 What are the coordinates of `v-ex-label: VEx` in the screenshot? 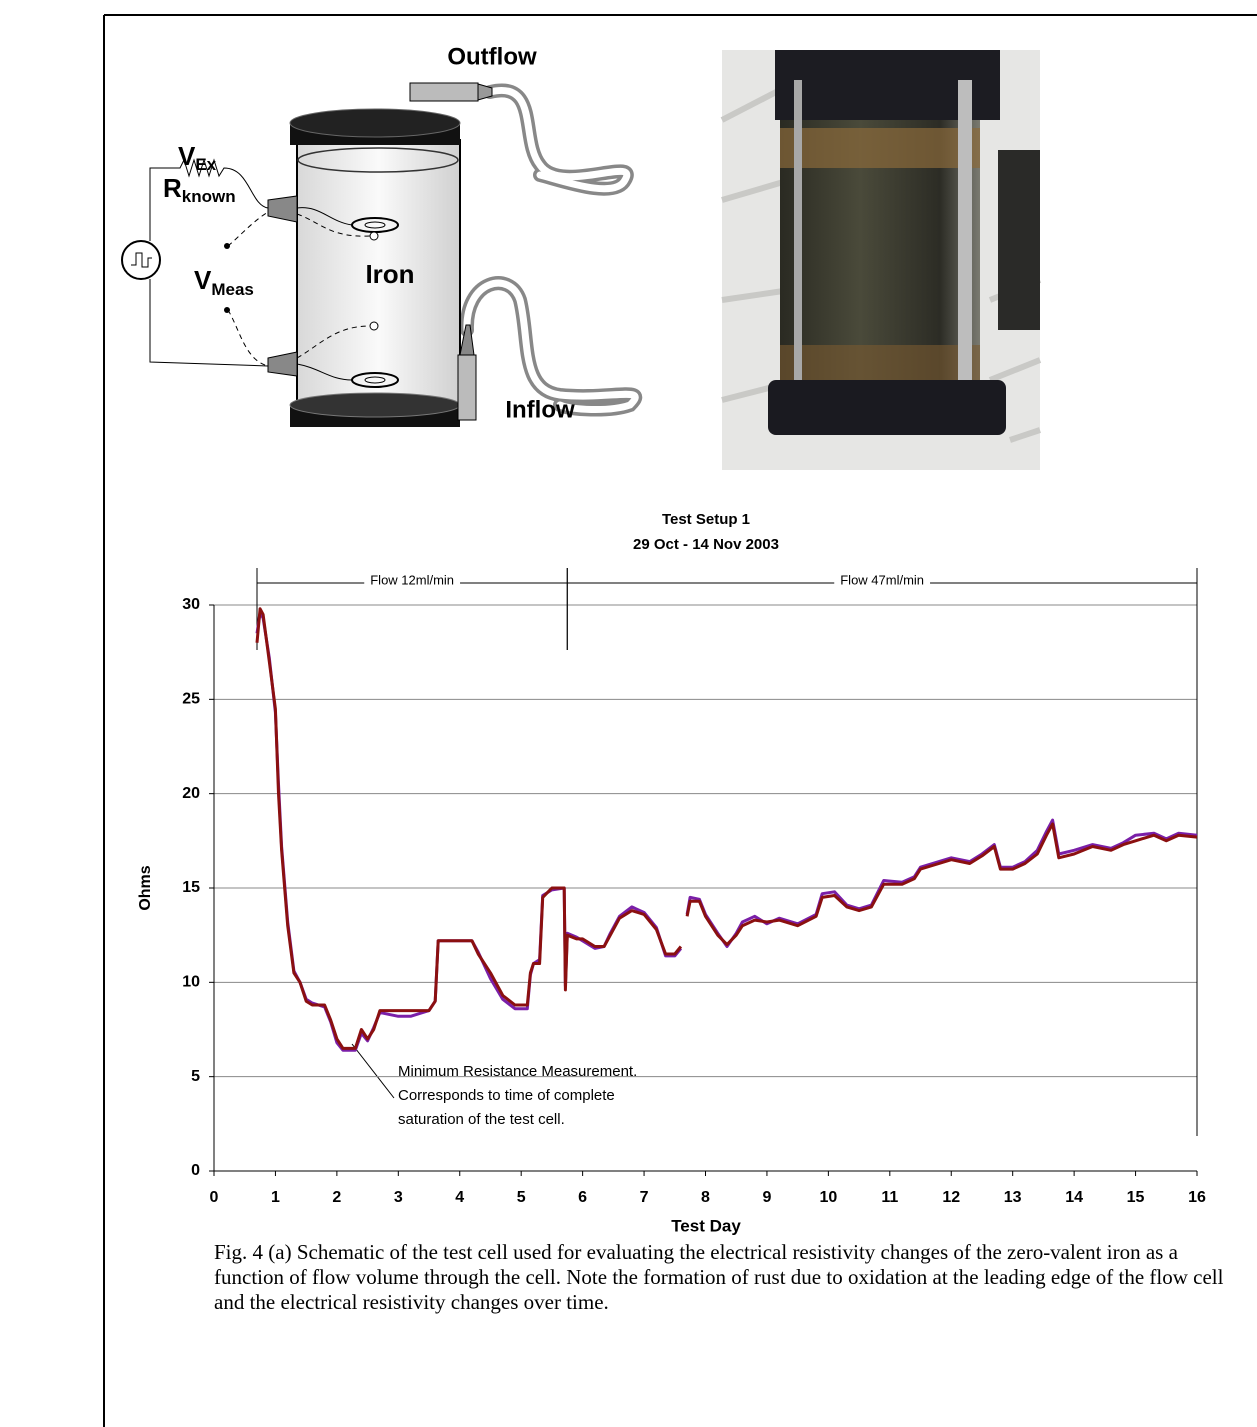 It's located at (197, 158).